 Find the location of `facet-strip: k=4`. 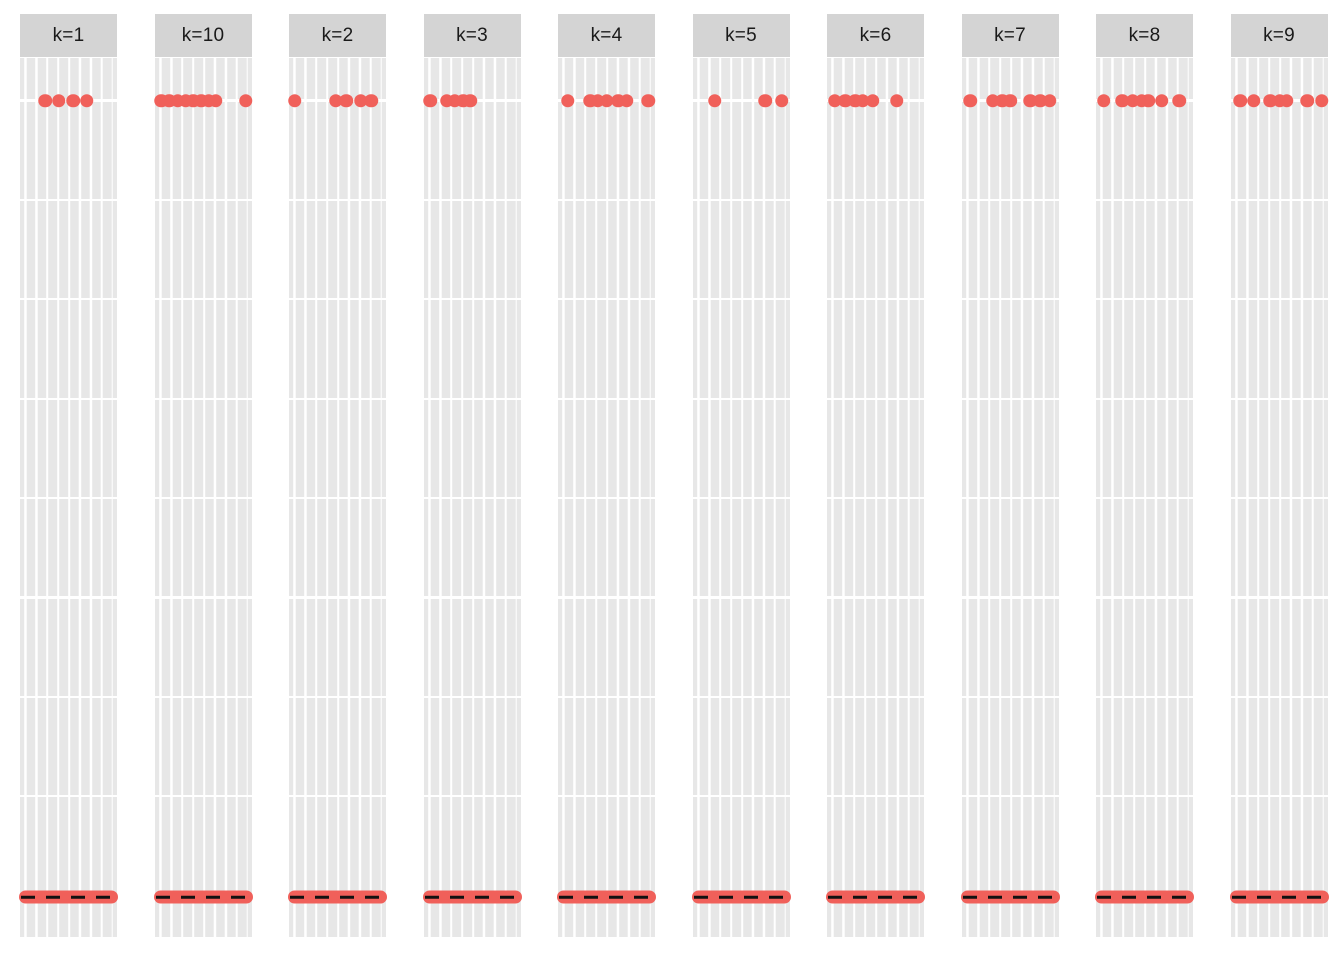

facet-strip: k=4 is located at coordinates (606, 35).